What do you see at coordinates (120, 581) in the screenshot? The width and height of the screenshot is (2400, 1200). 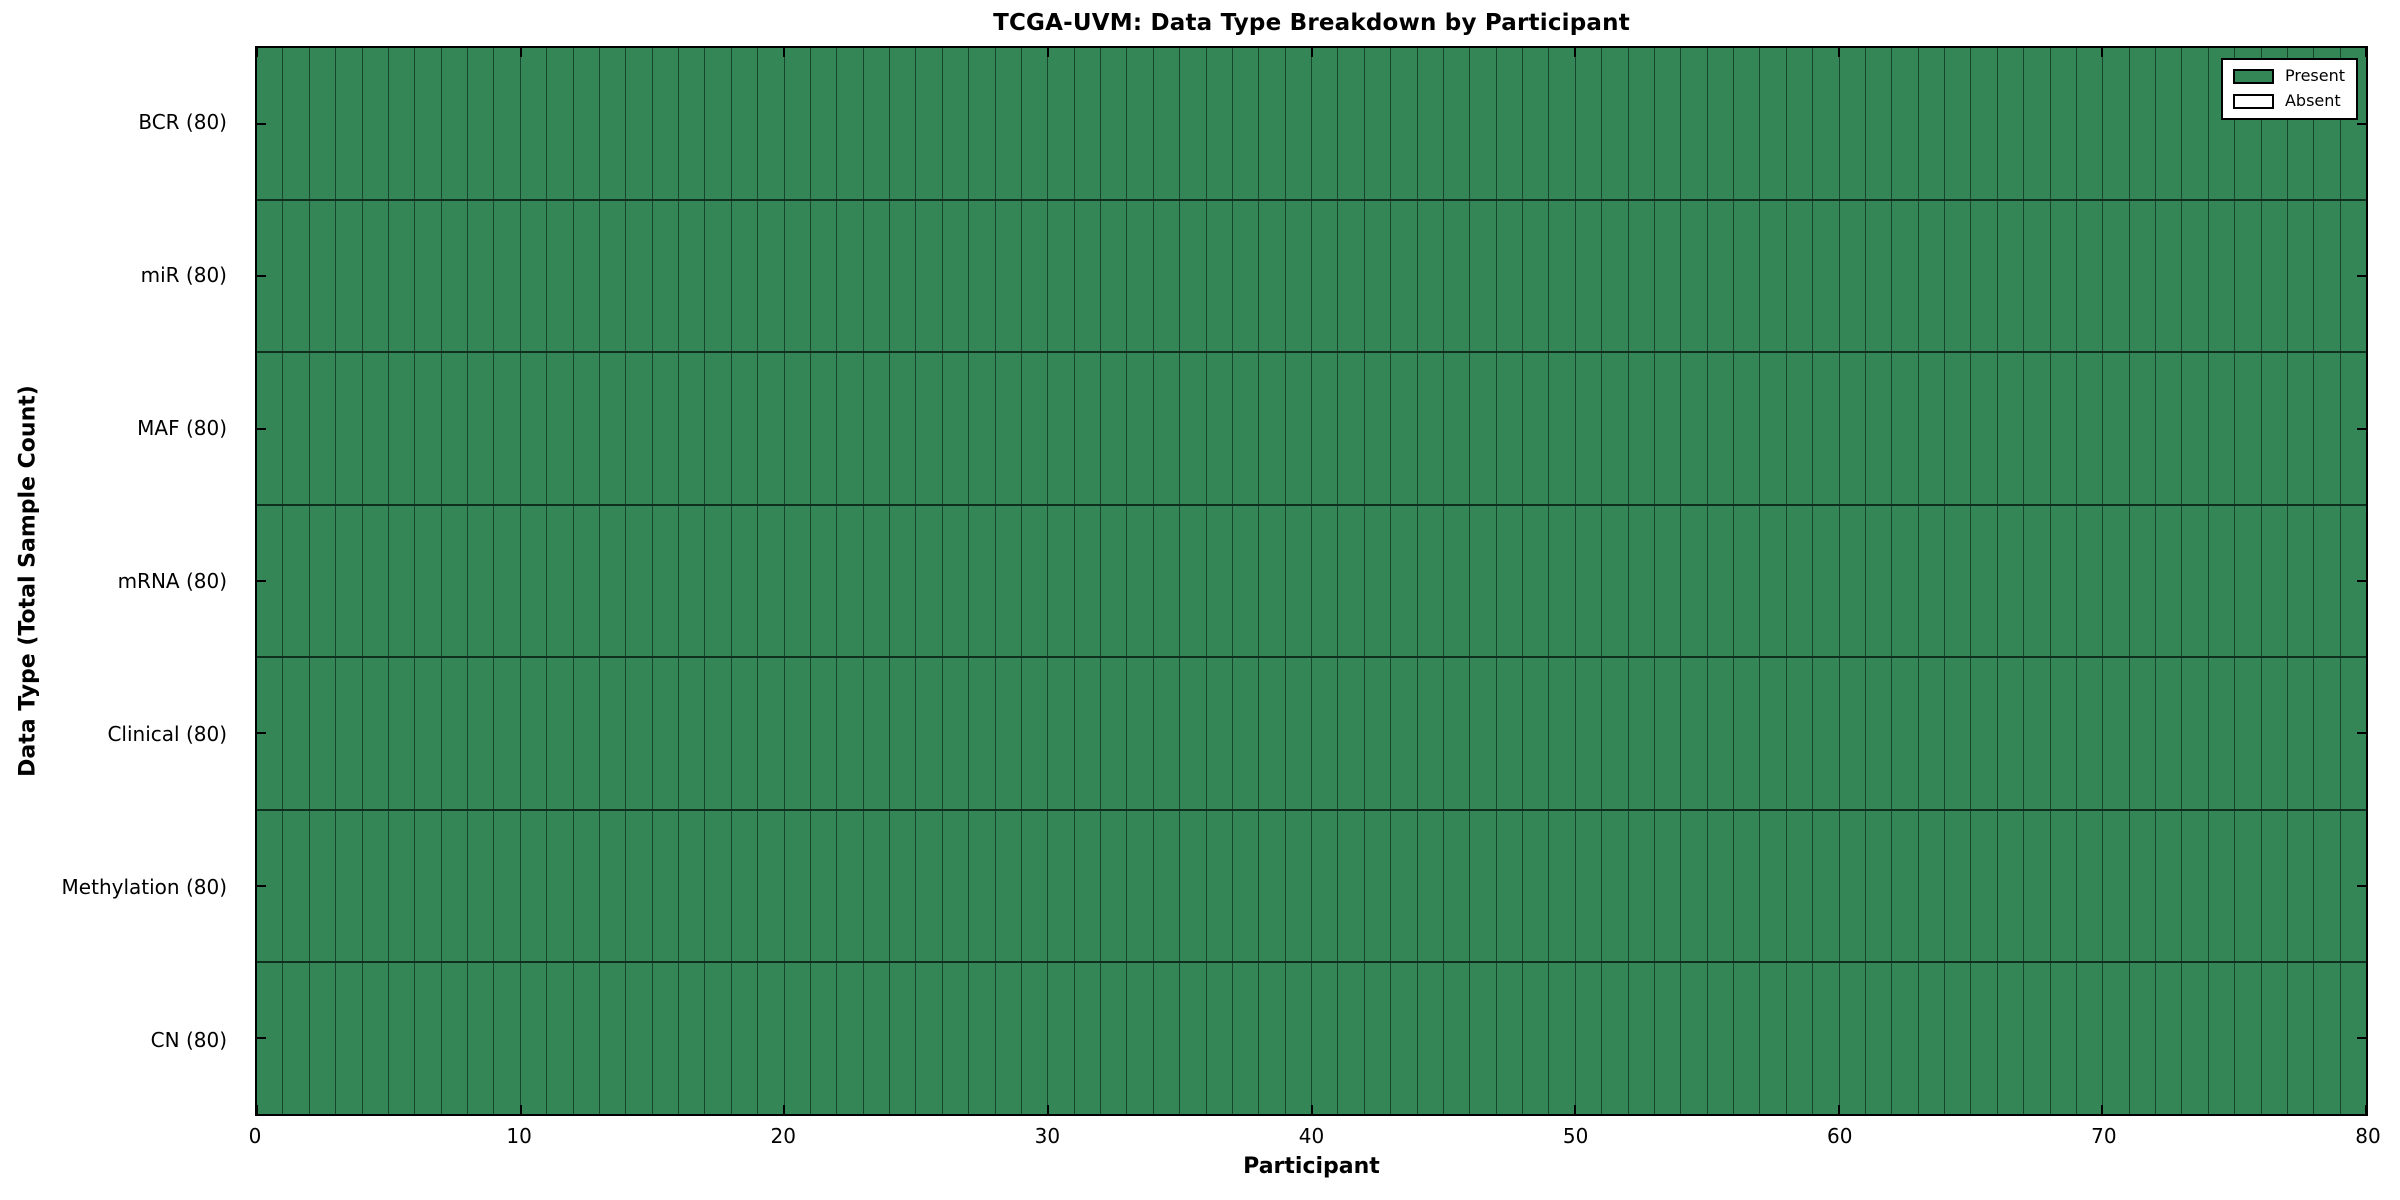 I see `y-tick-slot: mRNA (80)` at bounding box center [120, 581].